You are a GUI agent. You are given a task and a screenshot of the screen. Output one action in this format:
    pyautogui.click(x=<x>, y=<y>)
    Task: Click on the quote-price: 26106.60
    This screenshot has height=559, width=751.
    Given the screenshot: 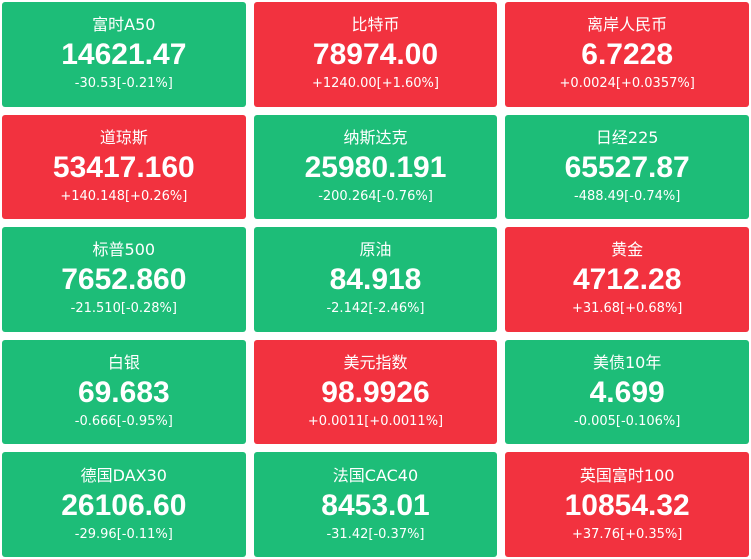 What is the action you would take?
    pyautogui.click(x=124, y=505)
    